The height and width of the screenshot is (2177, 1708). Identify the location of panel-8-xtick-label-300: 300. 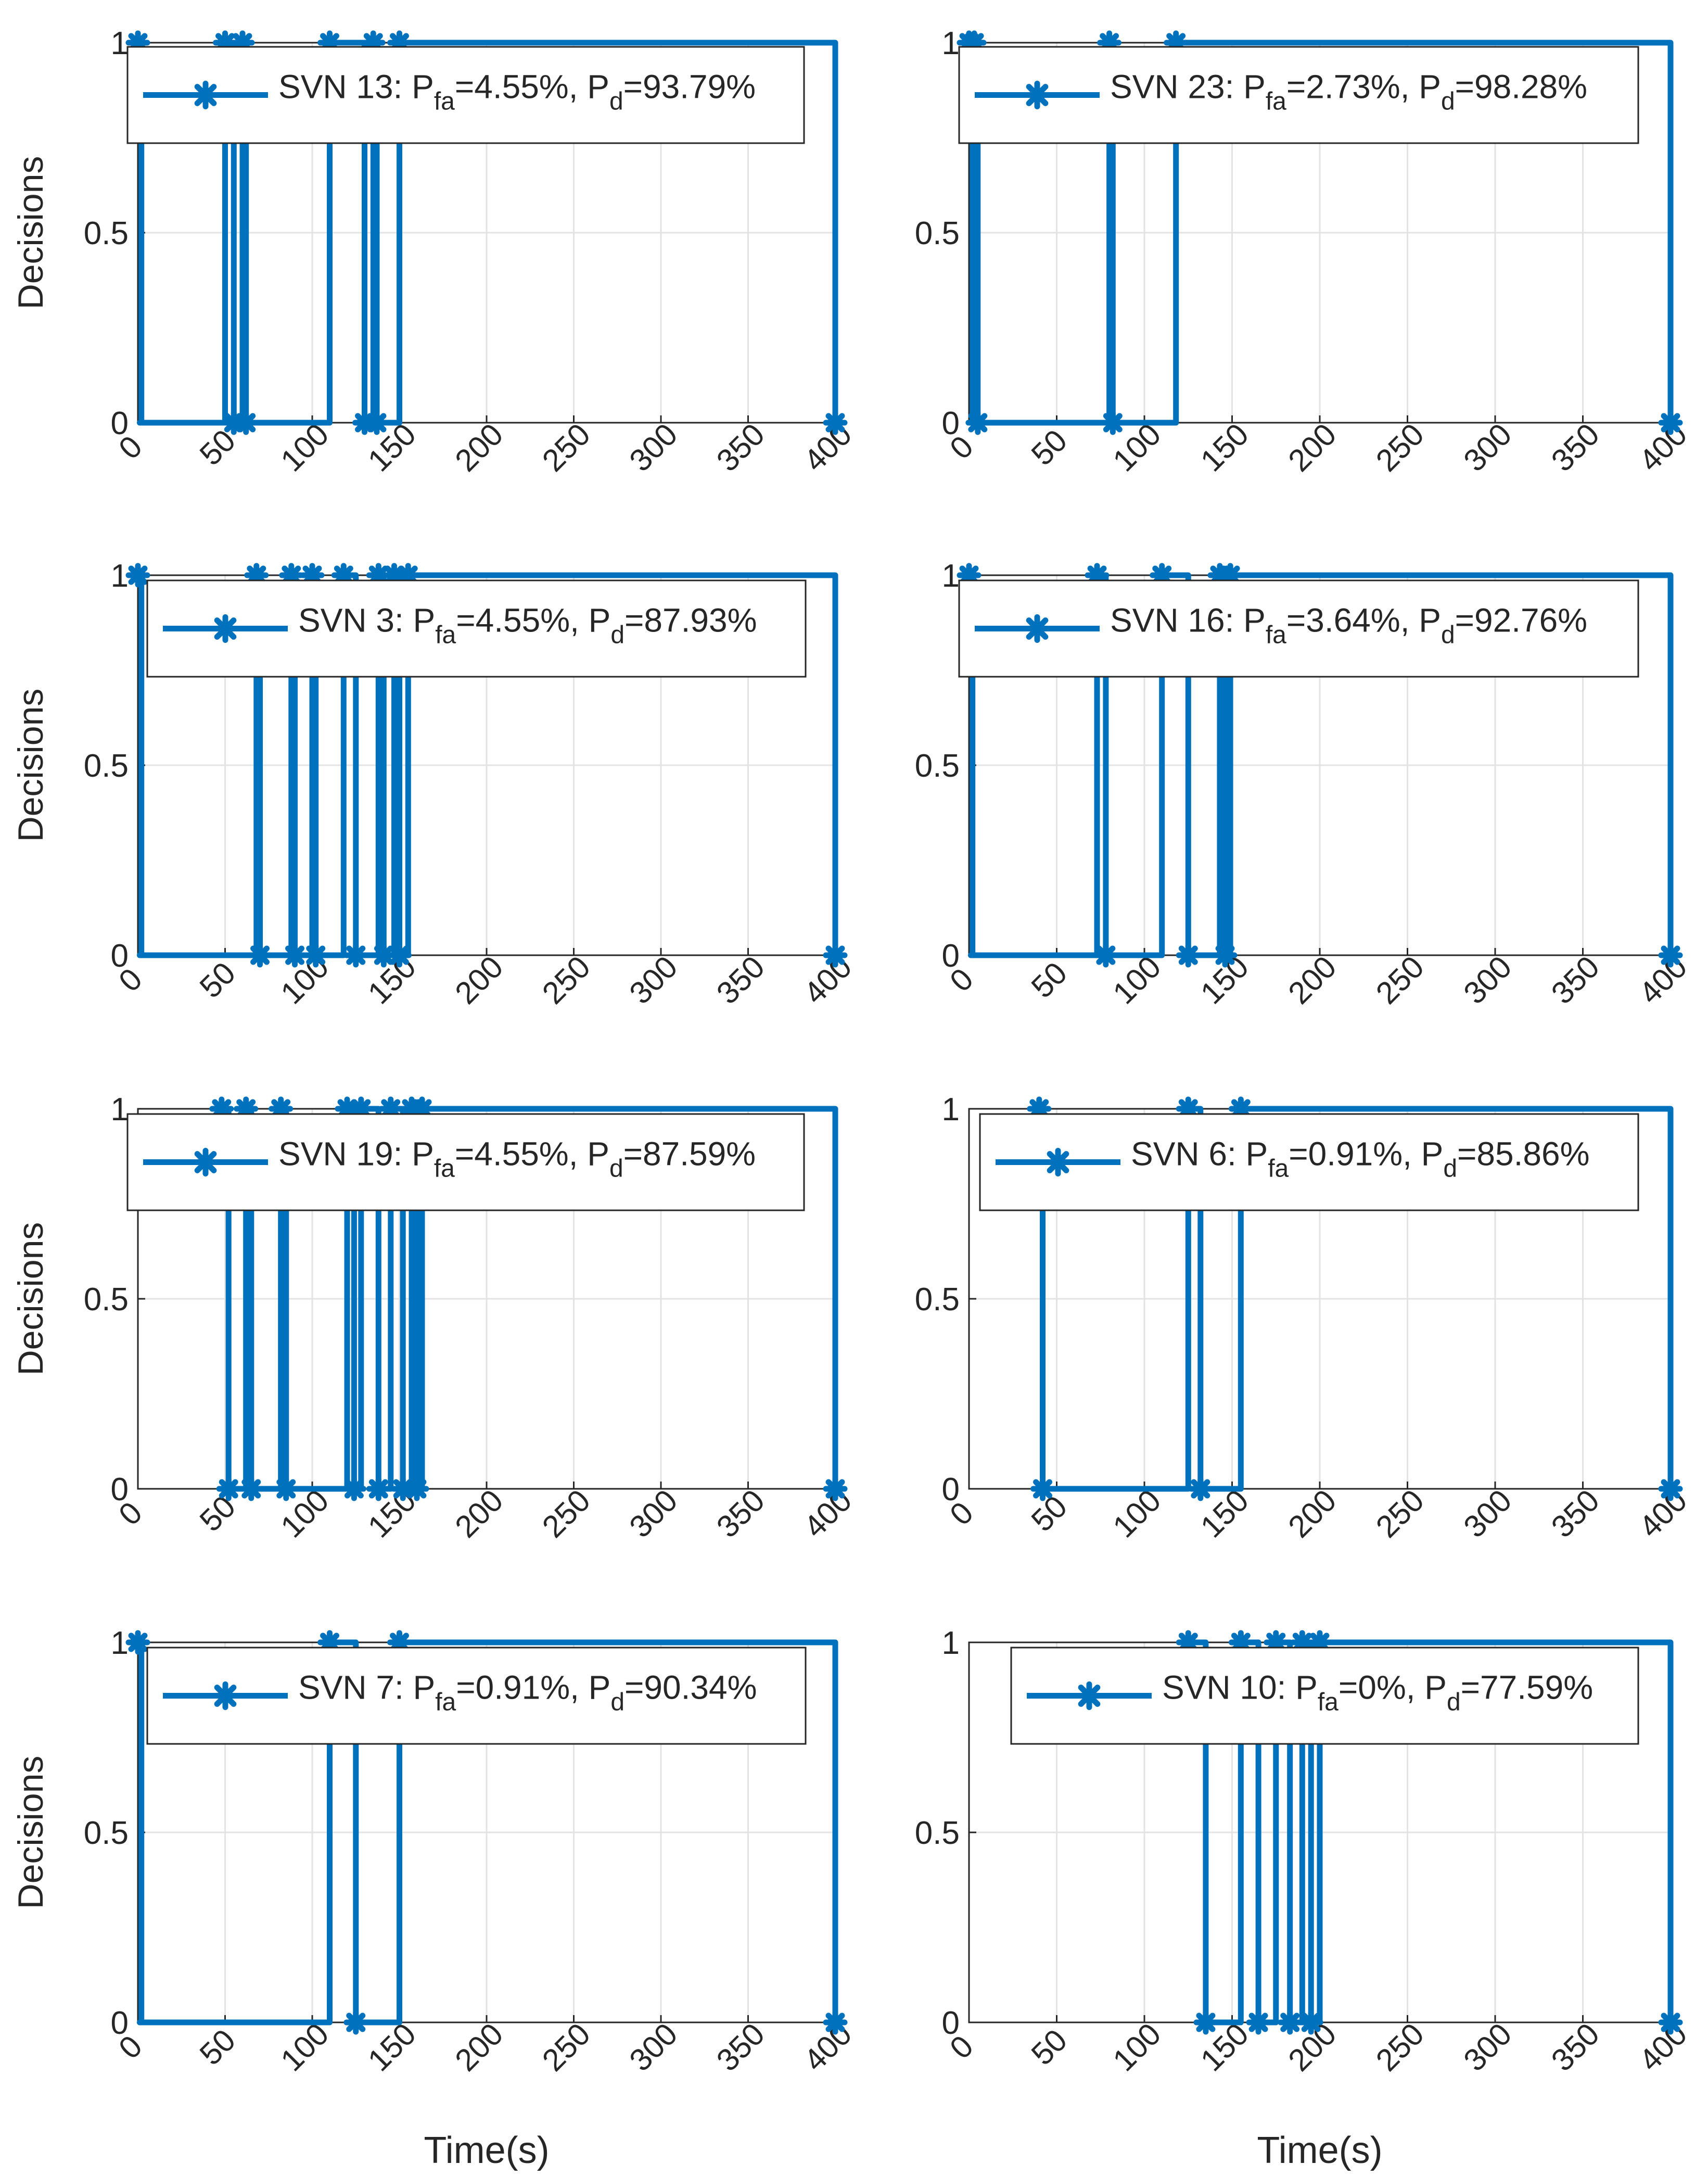
(1487, 2047).